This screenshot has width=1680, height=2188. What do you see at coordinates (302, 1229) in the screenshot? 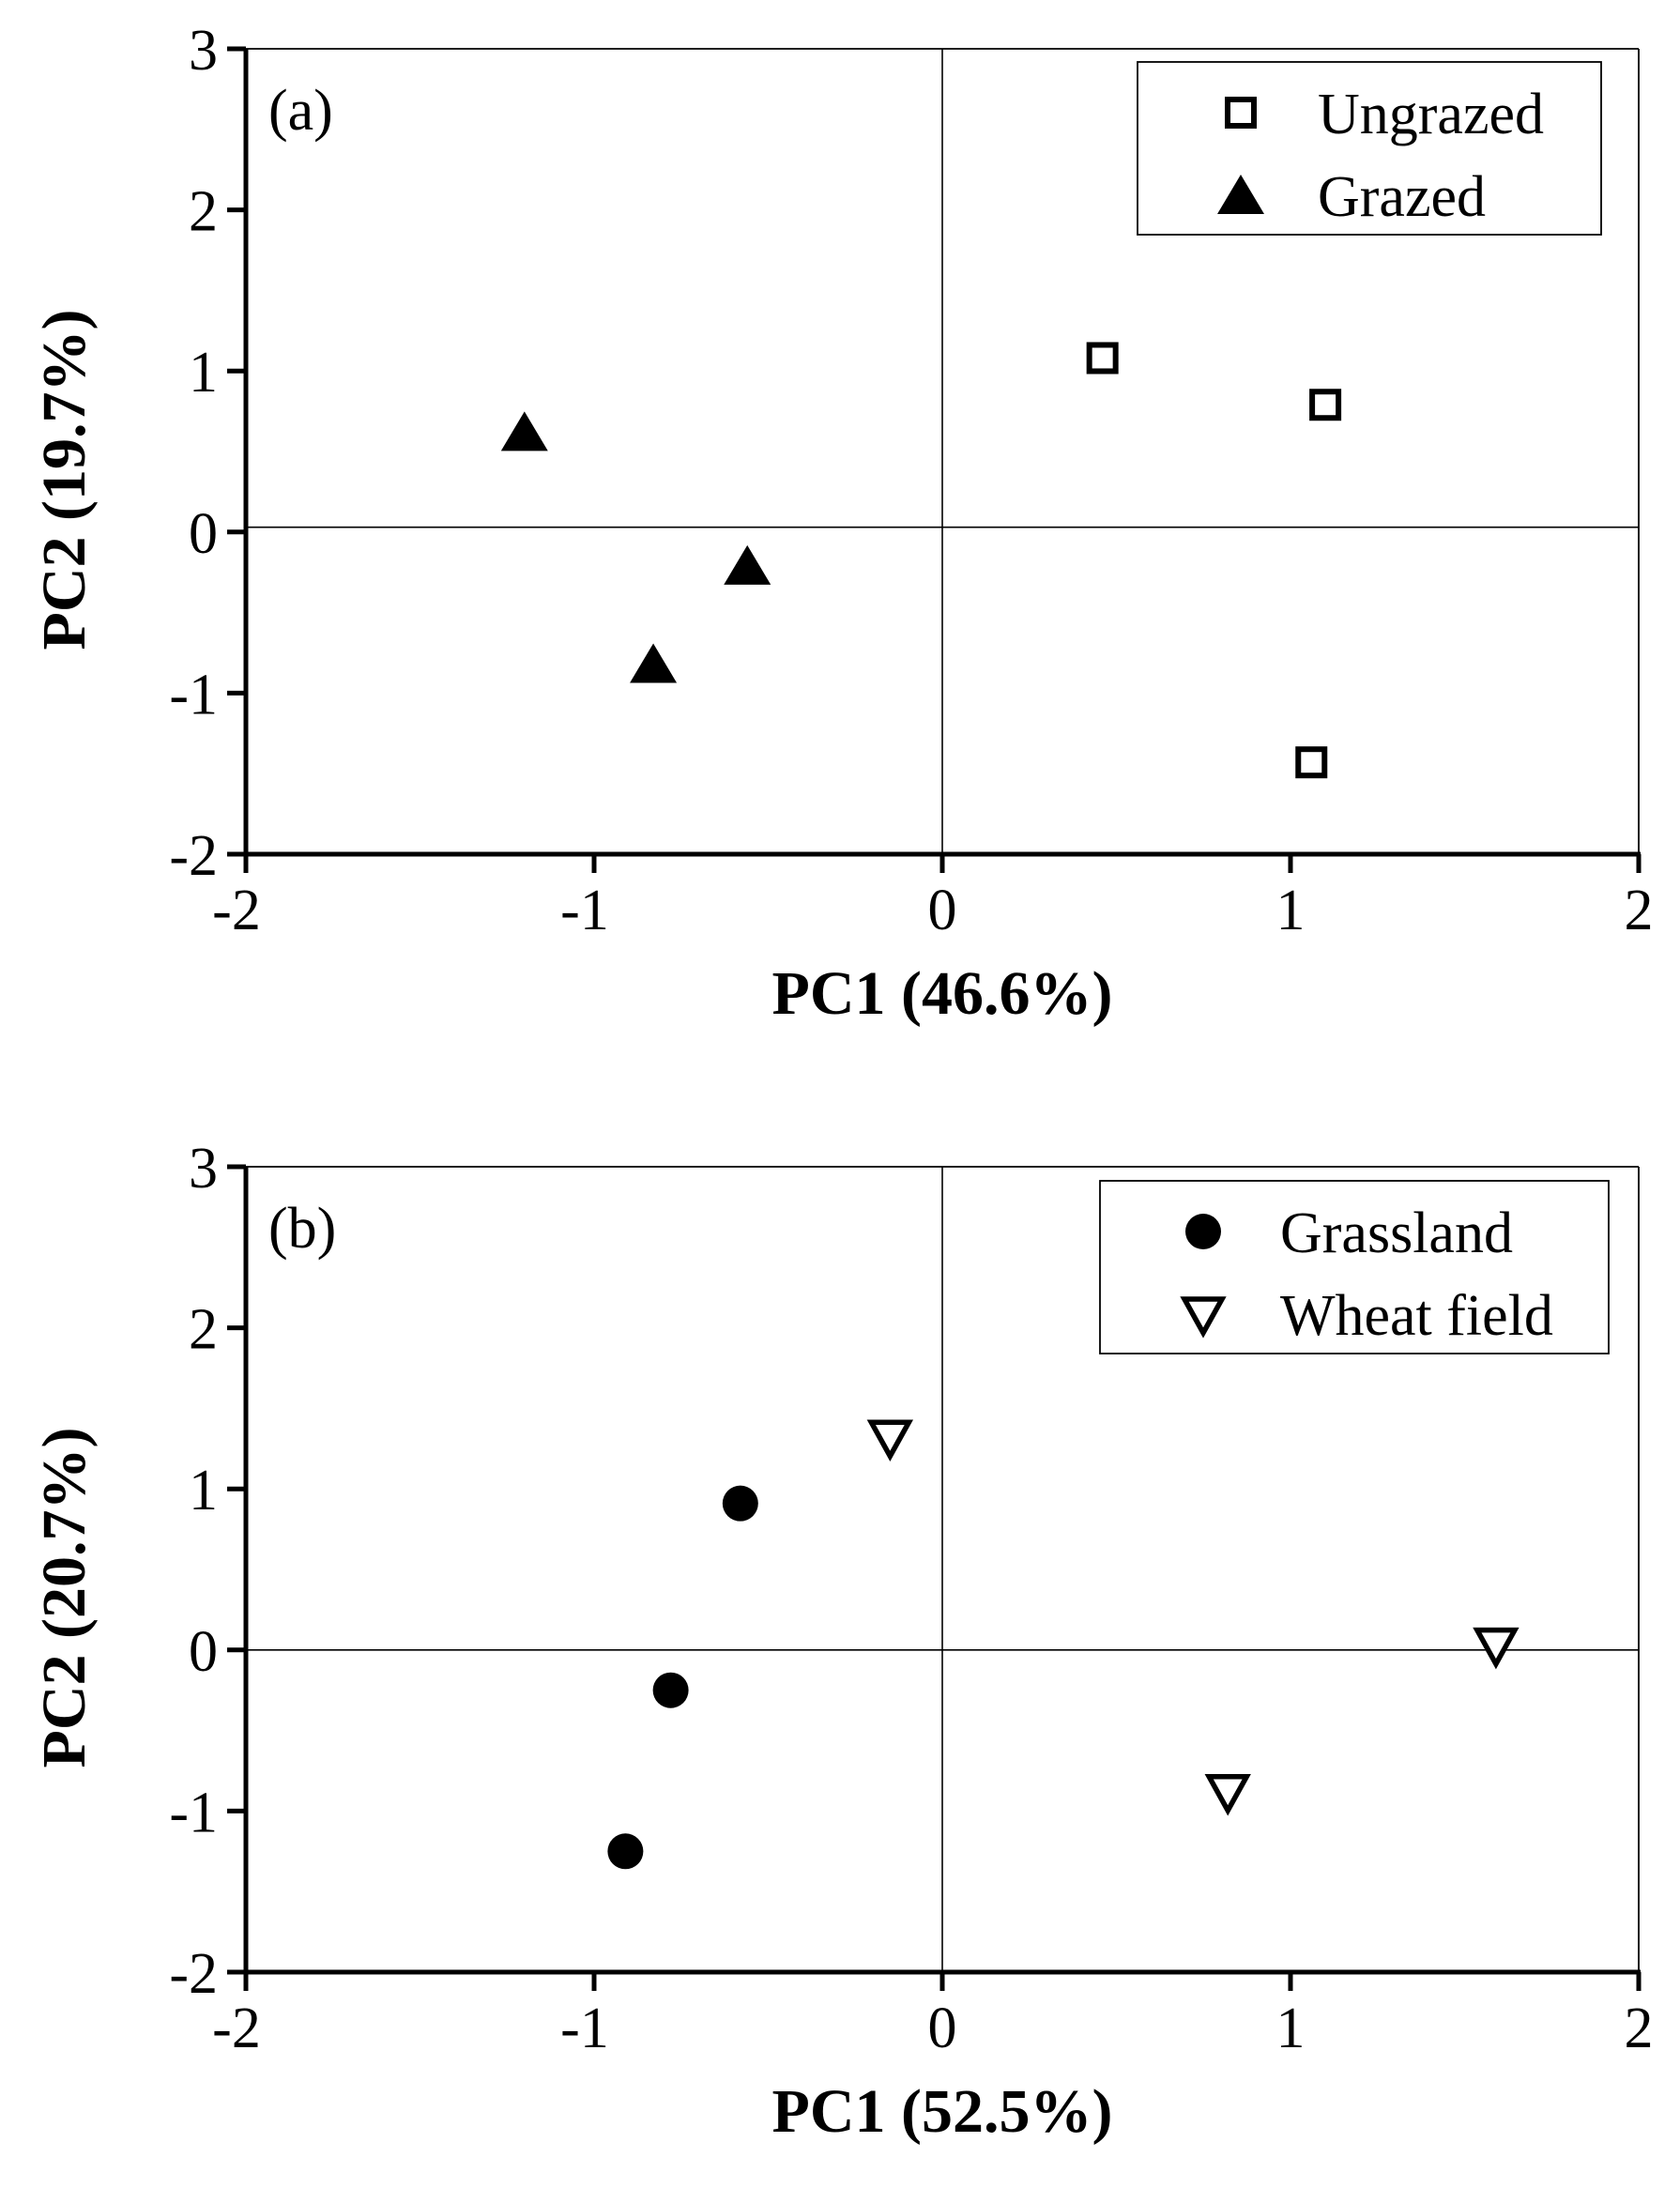
I see `panel-label: (b)` at bounding box center [302, 1229].